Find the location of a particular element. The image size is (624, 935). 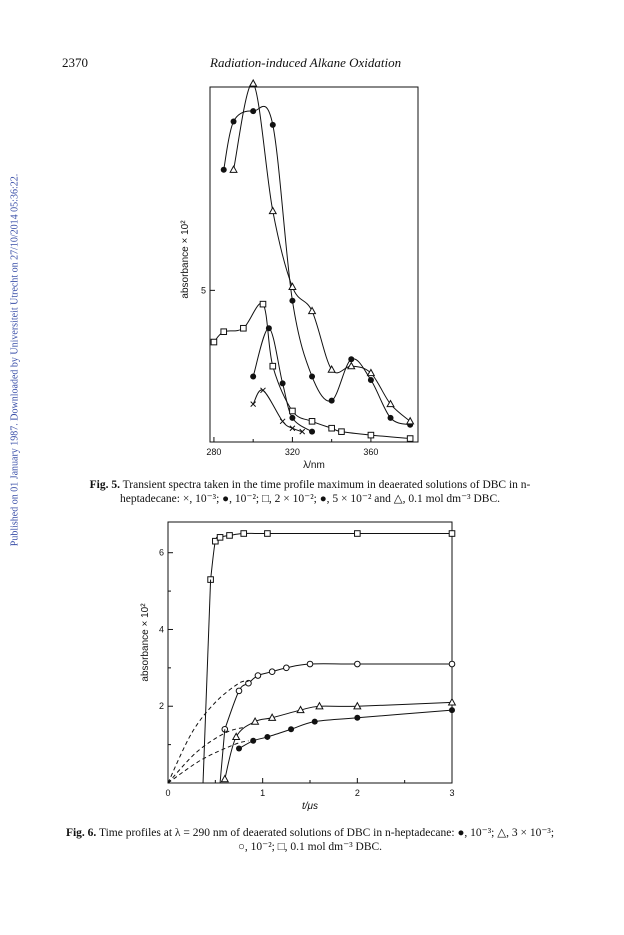

fig5-frame is located at coordinates (314, 264).